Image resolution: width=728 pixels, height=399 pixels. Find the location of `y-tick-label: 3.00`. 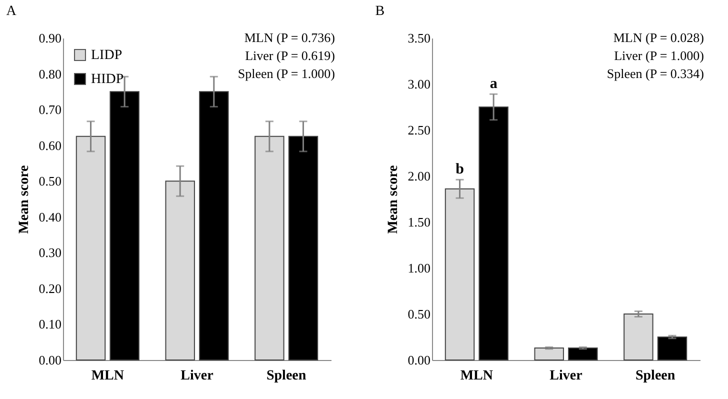

y-tick-label: 3.00 is located at coordinates (419, 84).